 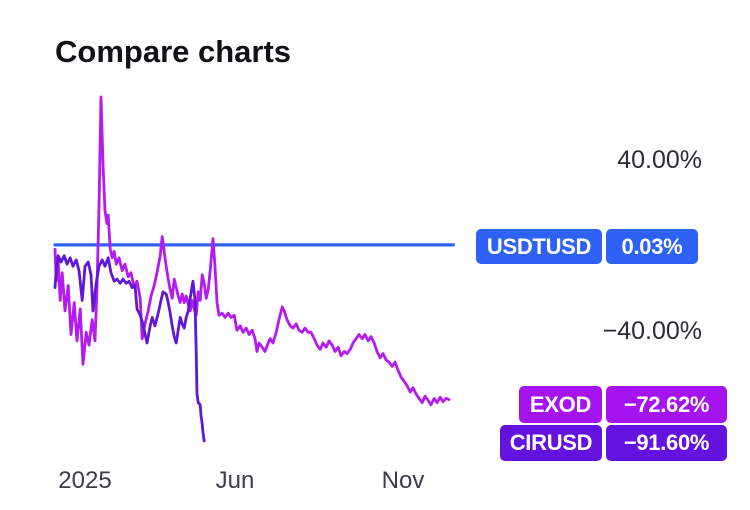 What do you see at coordinates (659, 160) in the screenshot?
I see `y-axis-tick-top: 40.00%` at bounding box center [659, 160].